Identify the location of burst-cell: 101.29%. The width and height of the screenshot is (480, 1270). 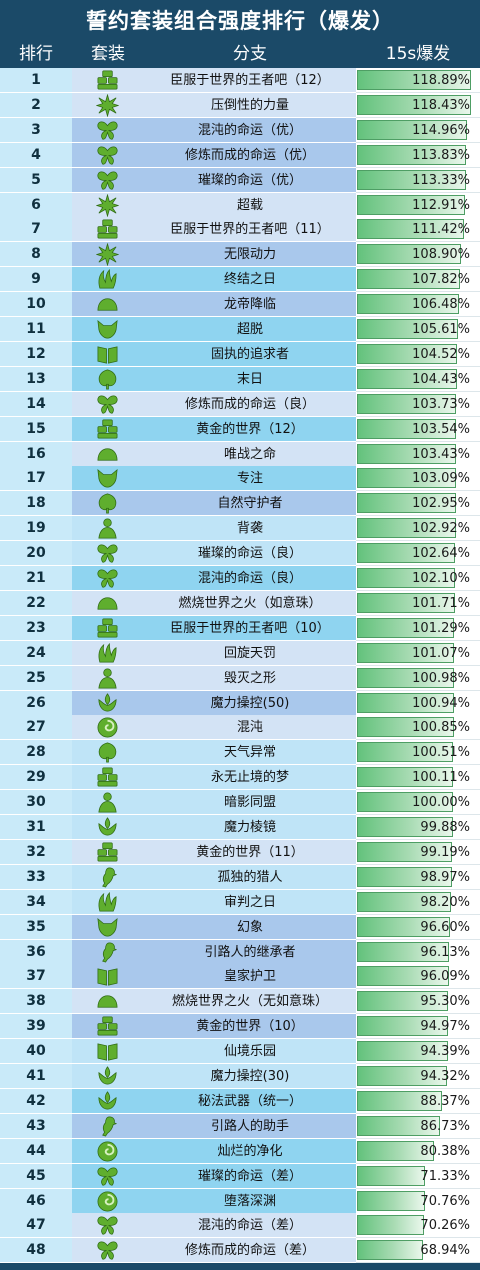
(418, 628).